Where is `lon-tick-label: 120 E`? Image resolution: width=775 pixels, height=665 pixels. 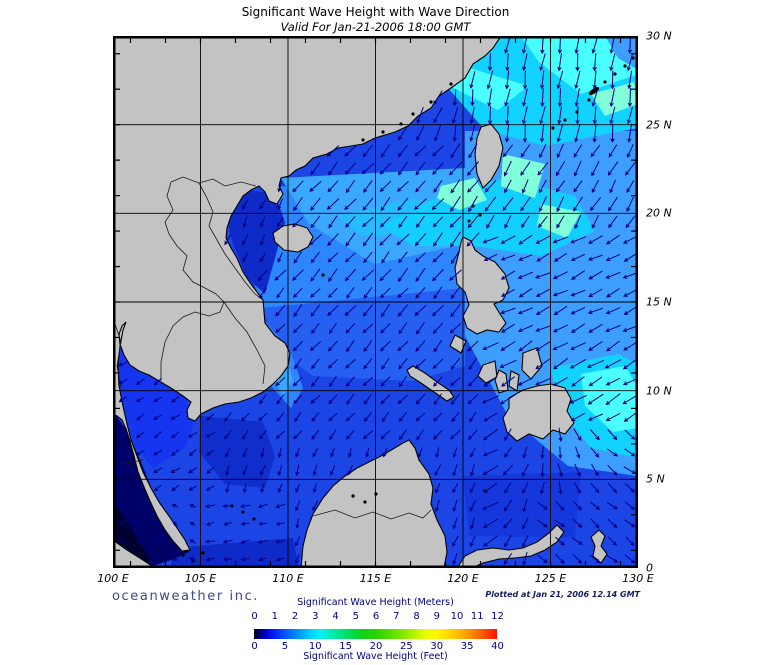
lon-tick-label: 120 E is located at coordinates (463, 578).